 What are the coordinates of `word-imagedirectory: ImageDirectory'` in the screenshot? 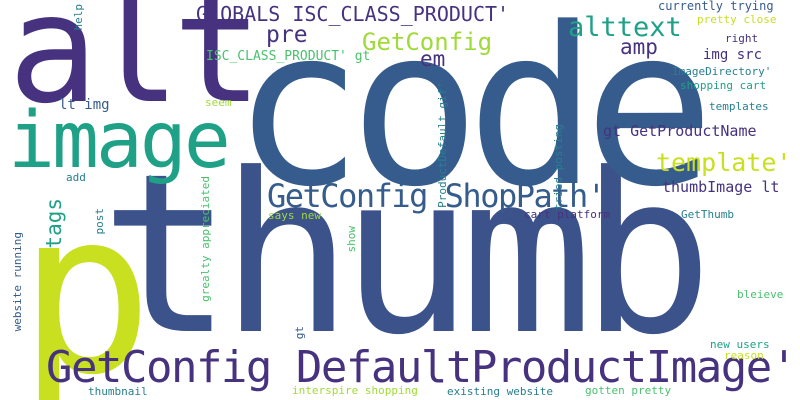 It's located at (722, 71).